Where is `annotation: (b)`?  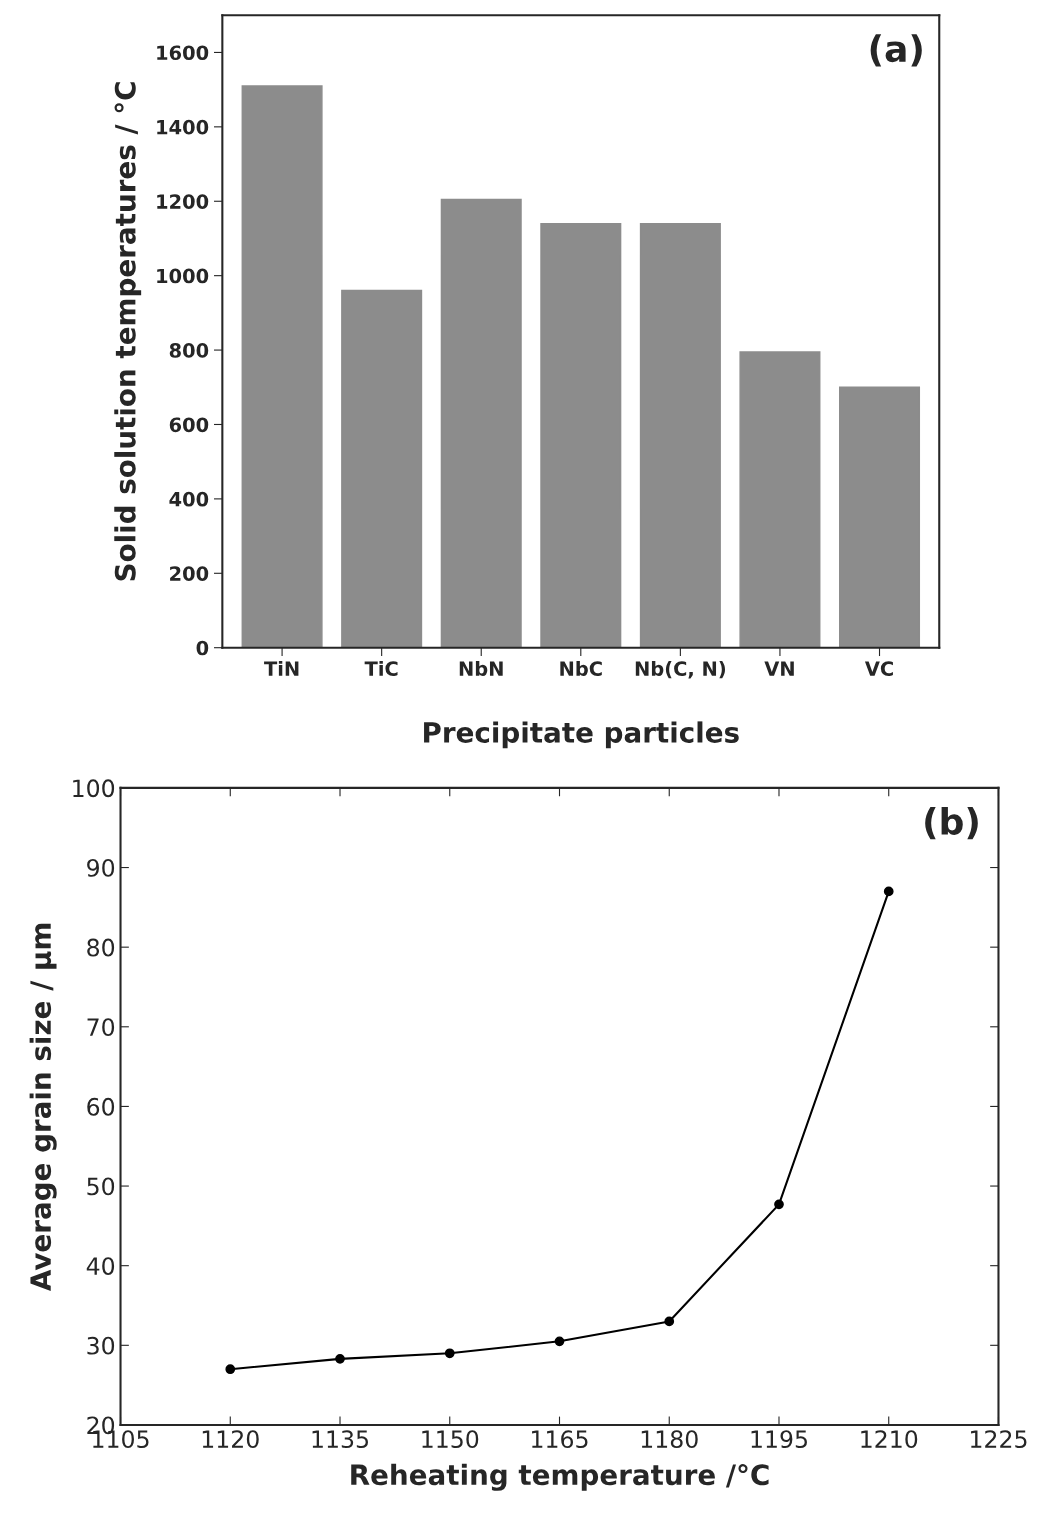 annotation: (b) is located at coordinates (951, 823).